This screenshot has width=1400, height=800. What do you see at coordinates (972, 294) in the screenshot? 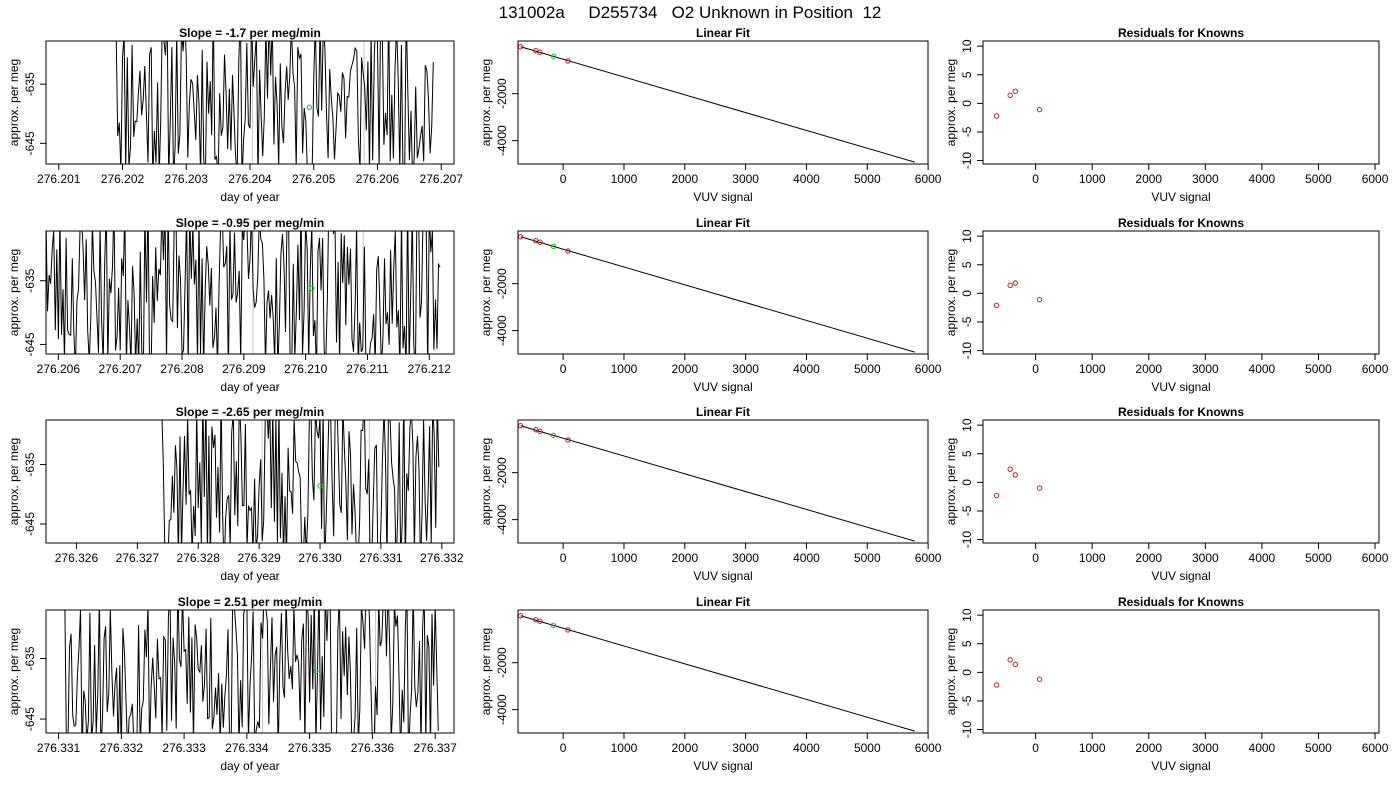
I see `y-axis: -10 -5 0 5 10` at bounding box center [972, 294].